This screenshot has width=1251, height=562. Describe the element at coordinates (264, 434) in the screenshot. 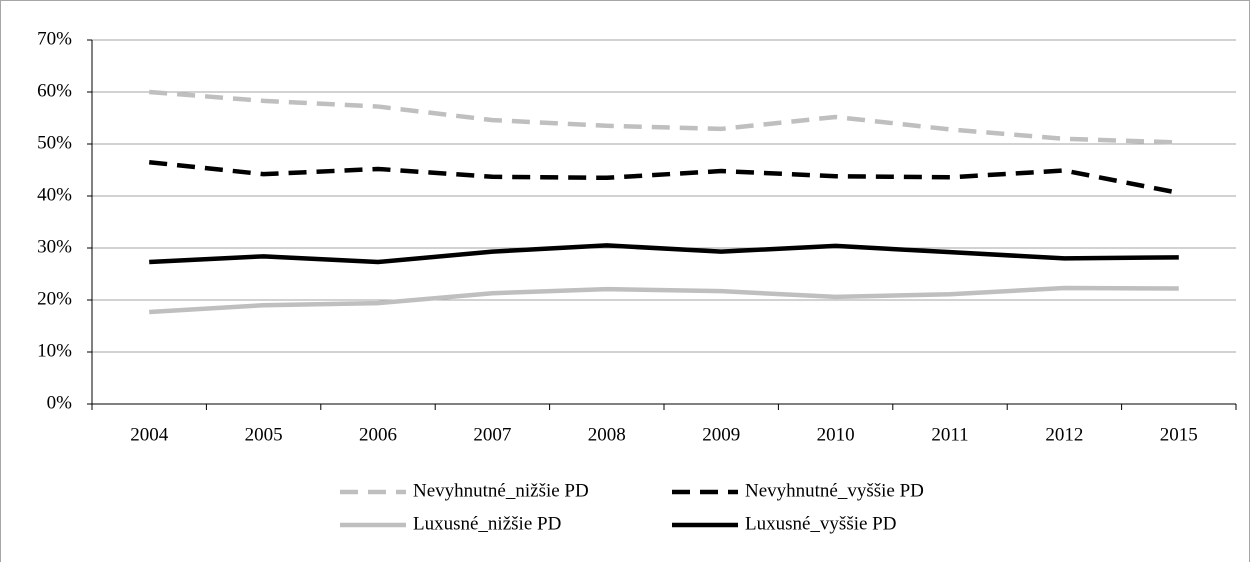

I see `x-tick-label: 2005` at that location.